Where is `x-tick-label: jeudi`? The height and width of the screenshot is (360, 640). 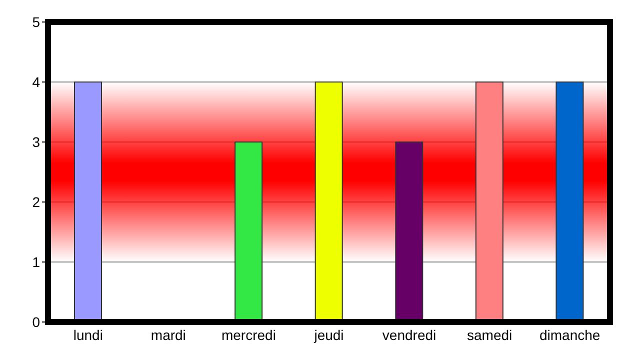
x-tick-label: jeudi is located at coordinates (328, 334).